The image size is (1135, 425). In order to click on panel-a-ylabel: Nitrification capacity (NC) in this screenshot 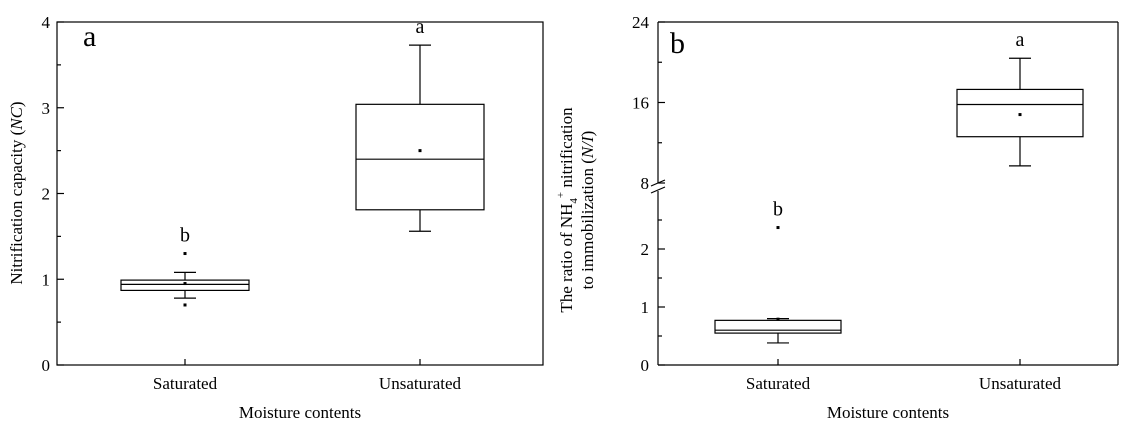, I will do `click(16, 192)`.